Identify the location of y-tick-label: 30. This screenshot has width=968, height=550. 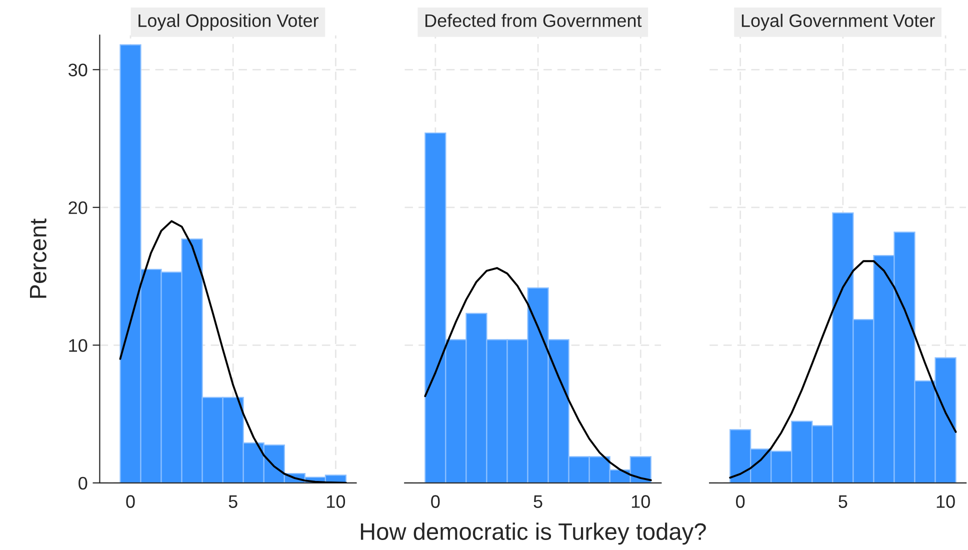
(78, 70).